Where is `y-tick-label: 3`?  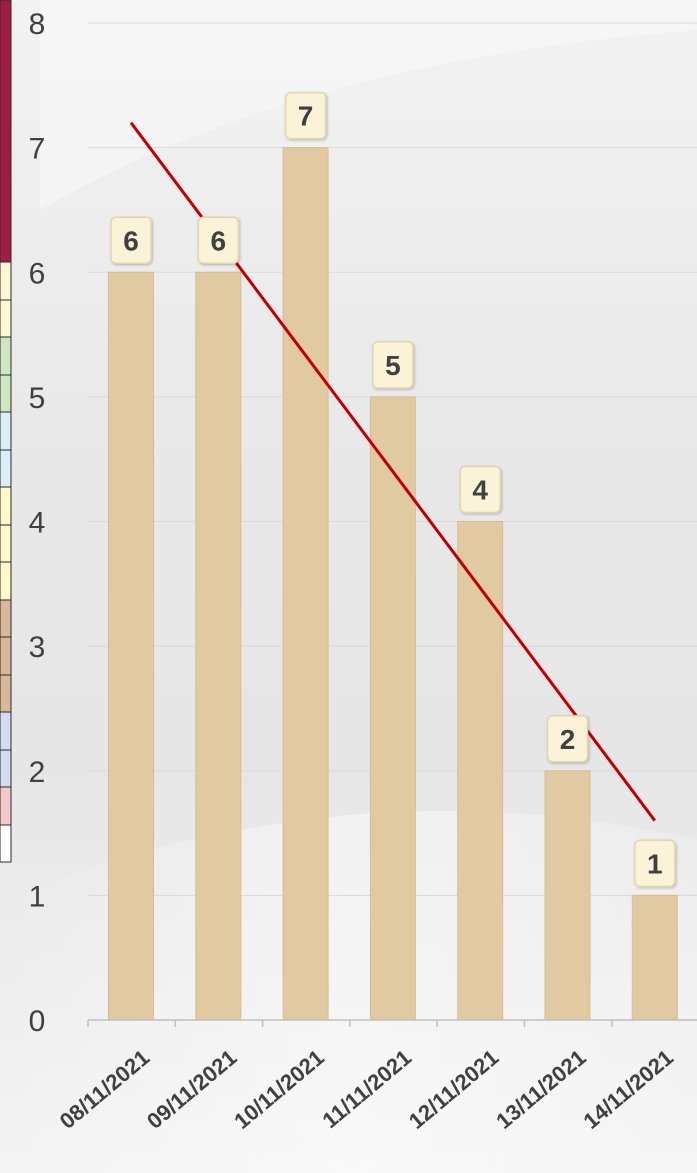 y-tick-label: 3 is located at coordinates (37, 647).